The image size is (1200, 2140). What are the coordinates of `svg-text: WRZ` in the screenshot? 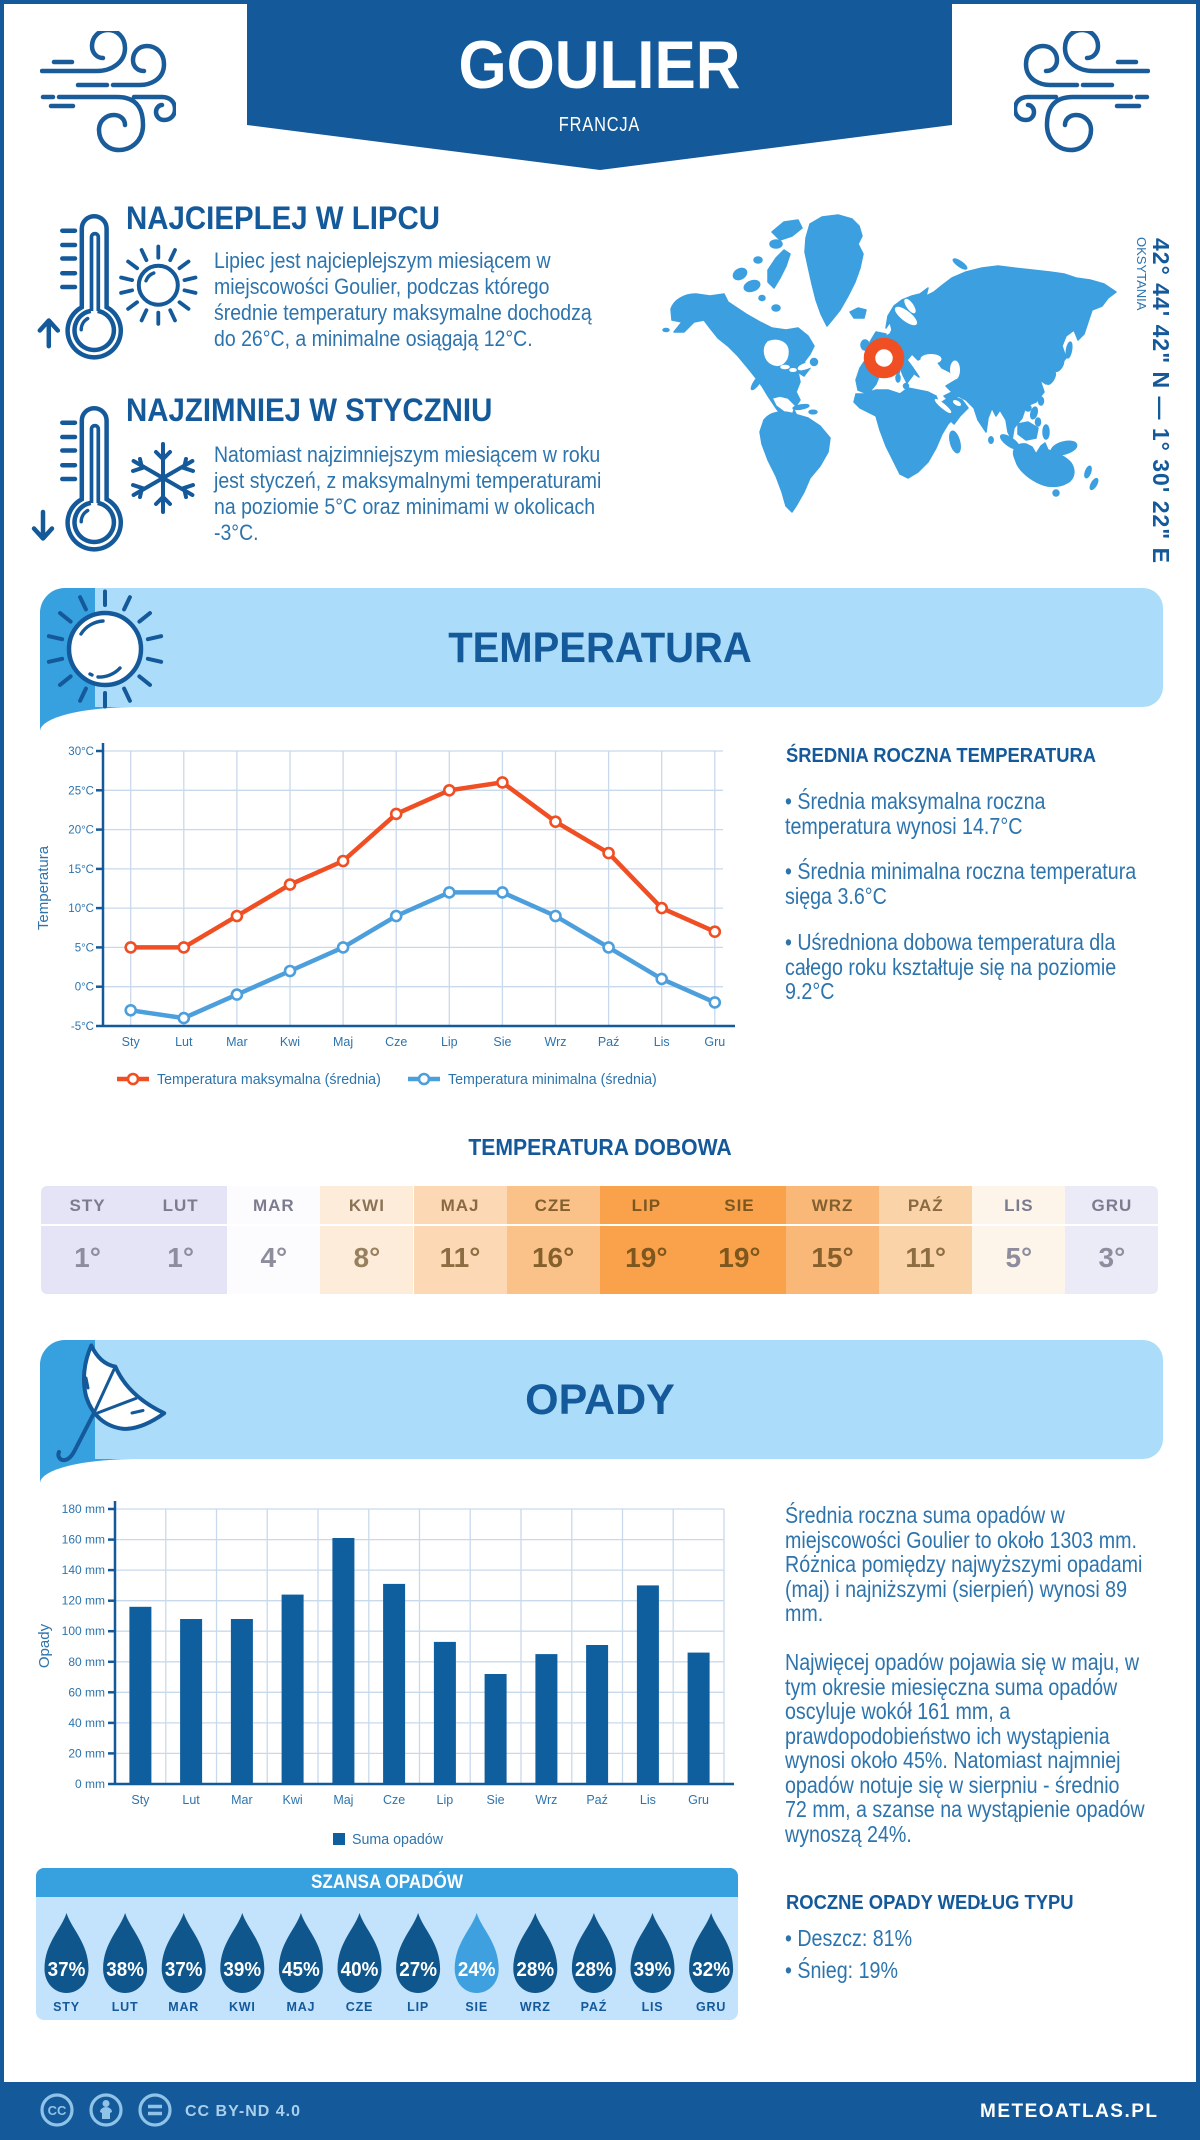 It's located at (535, 2007).